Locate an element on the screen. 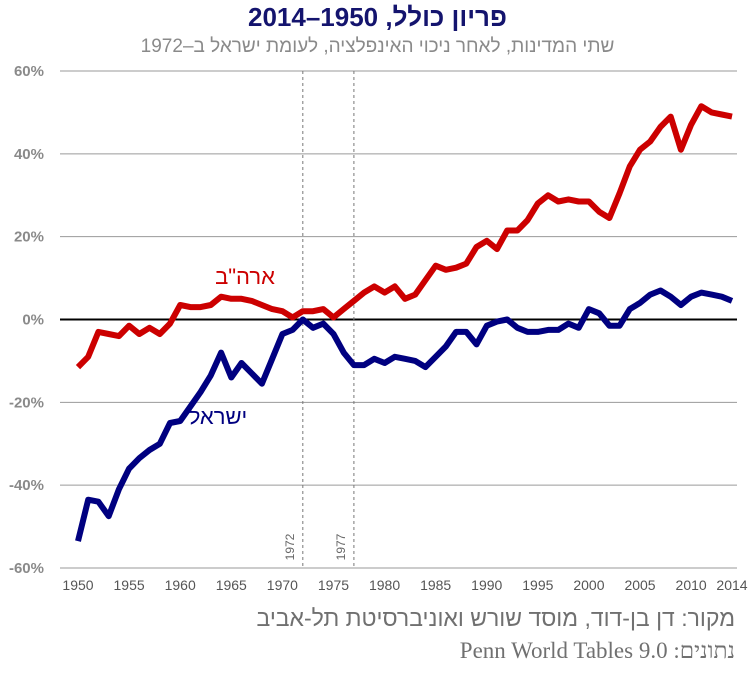 The height and width of the screenshot is (675, 755). x-tick-label: 1950 is located at coordinates (77, 585).